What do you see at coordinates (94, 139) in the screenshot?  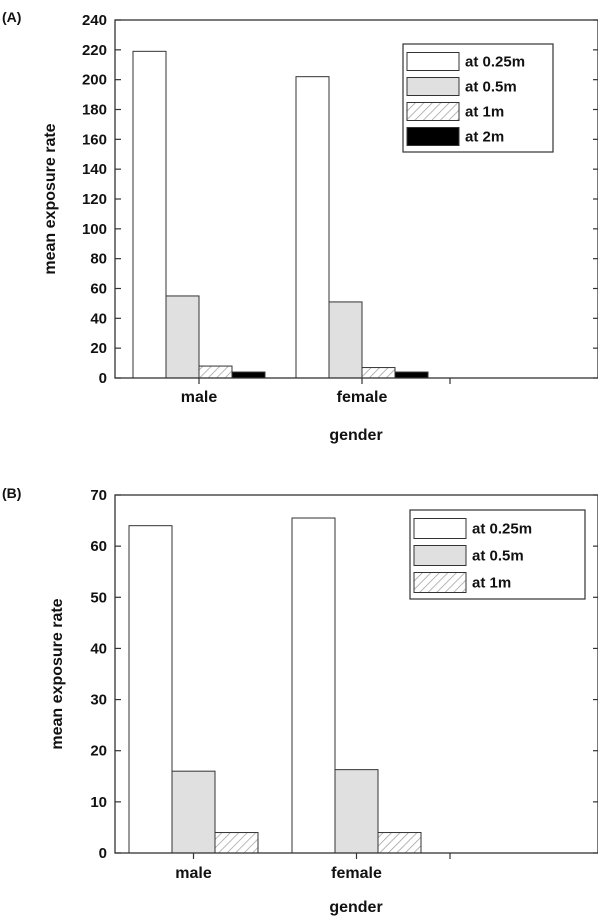 I see `y-tick-label: 160` at bounding box center [94, 139].